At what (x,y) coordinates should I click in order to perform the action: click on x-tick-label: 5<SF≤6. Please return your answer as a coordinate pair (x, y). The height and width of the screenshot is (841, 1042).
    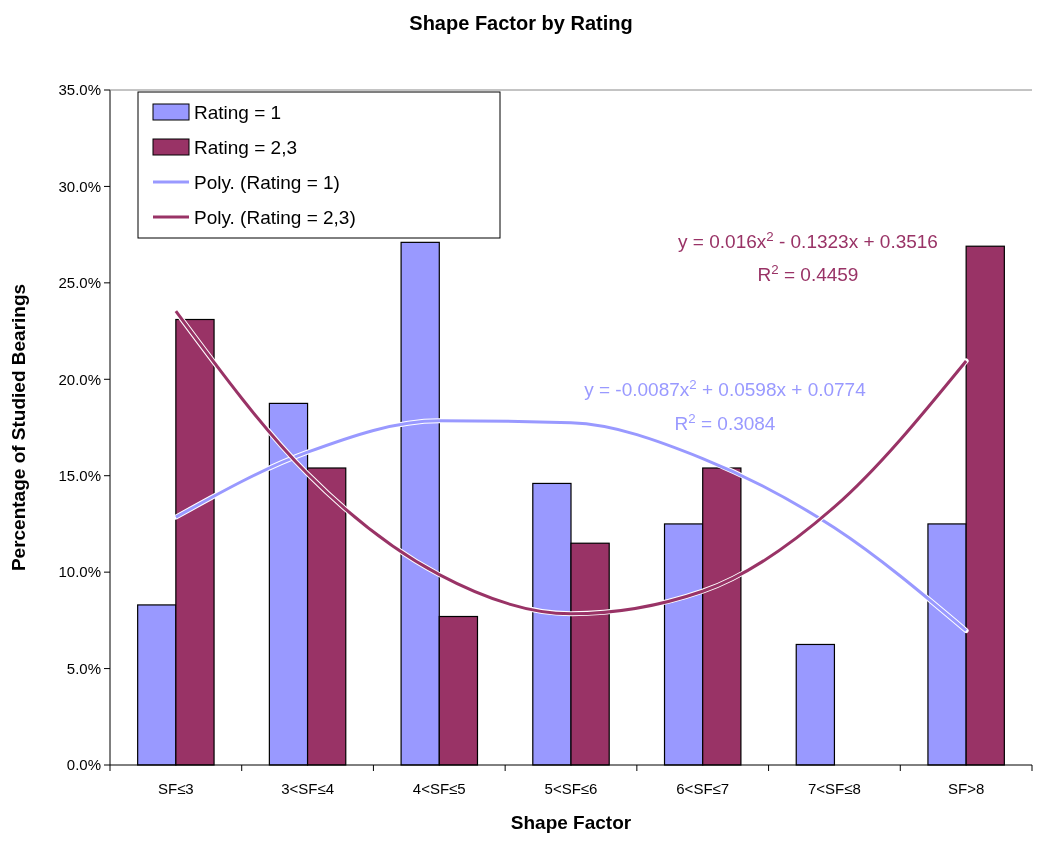
    Looking at the image, I should click on (571, 788).